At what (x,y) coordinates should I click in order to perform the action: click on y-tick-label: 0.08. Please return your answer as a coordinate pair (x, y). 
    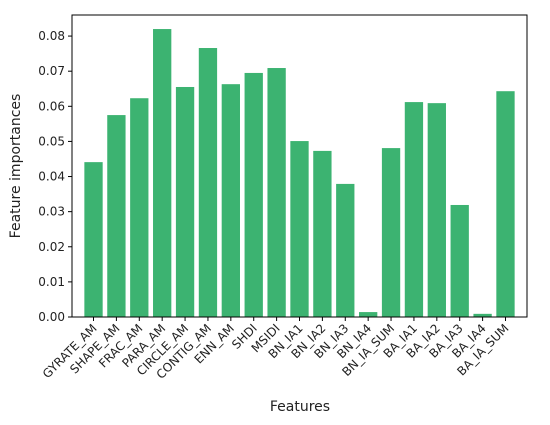
    Looking at the image, I should click on (51, 36).